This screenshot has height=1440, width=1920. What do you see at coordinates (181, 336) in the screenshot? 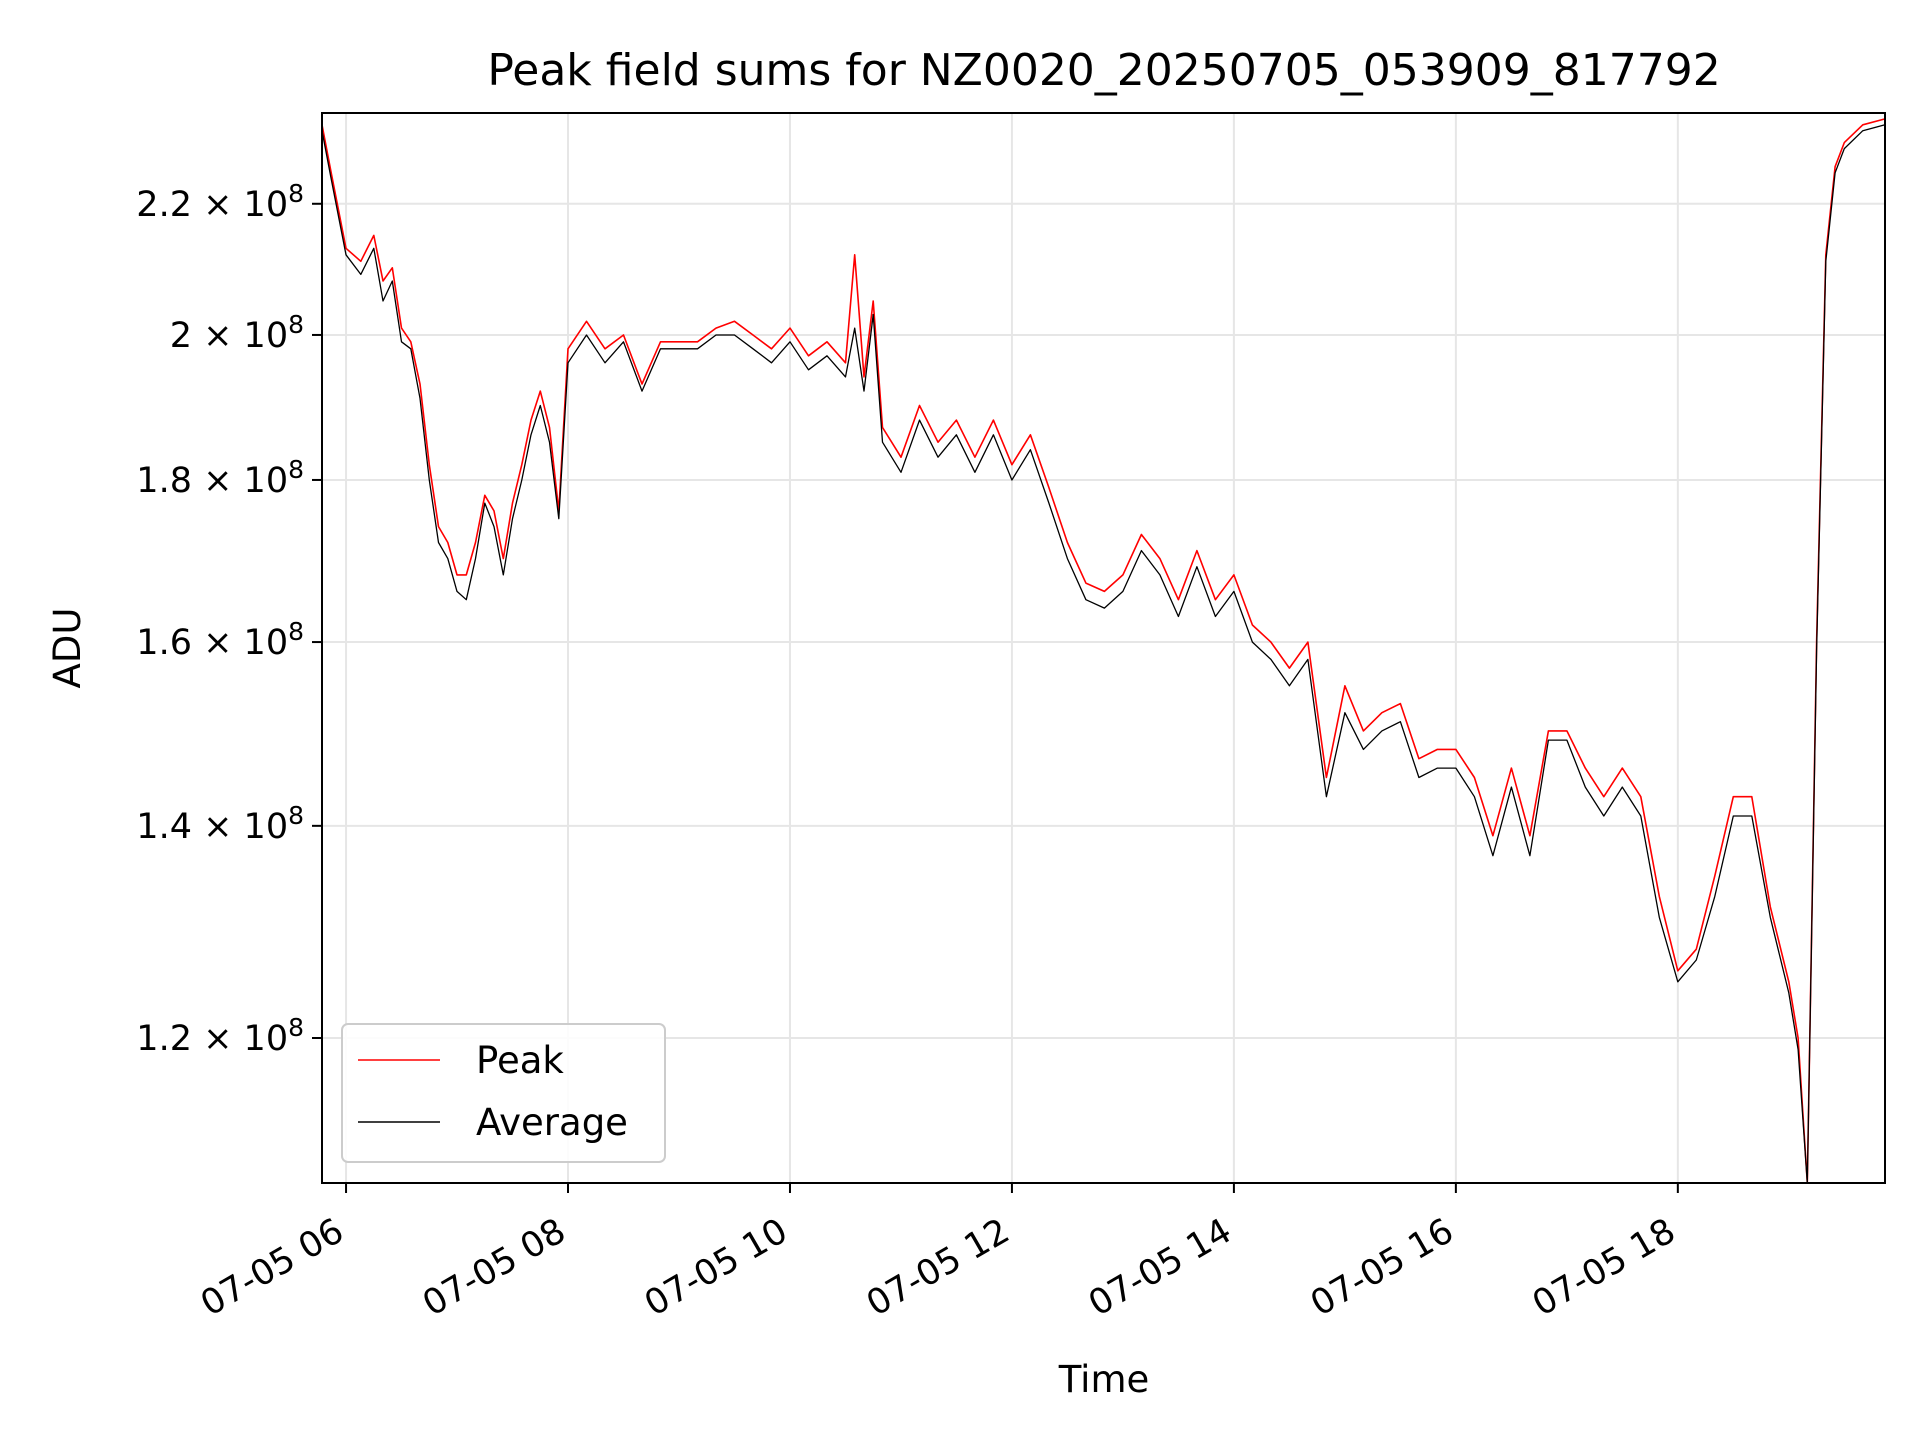
I see `y-tick-mantissa: 2` at bounding box center [181, 336].